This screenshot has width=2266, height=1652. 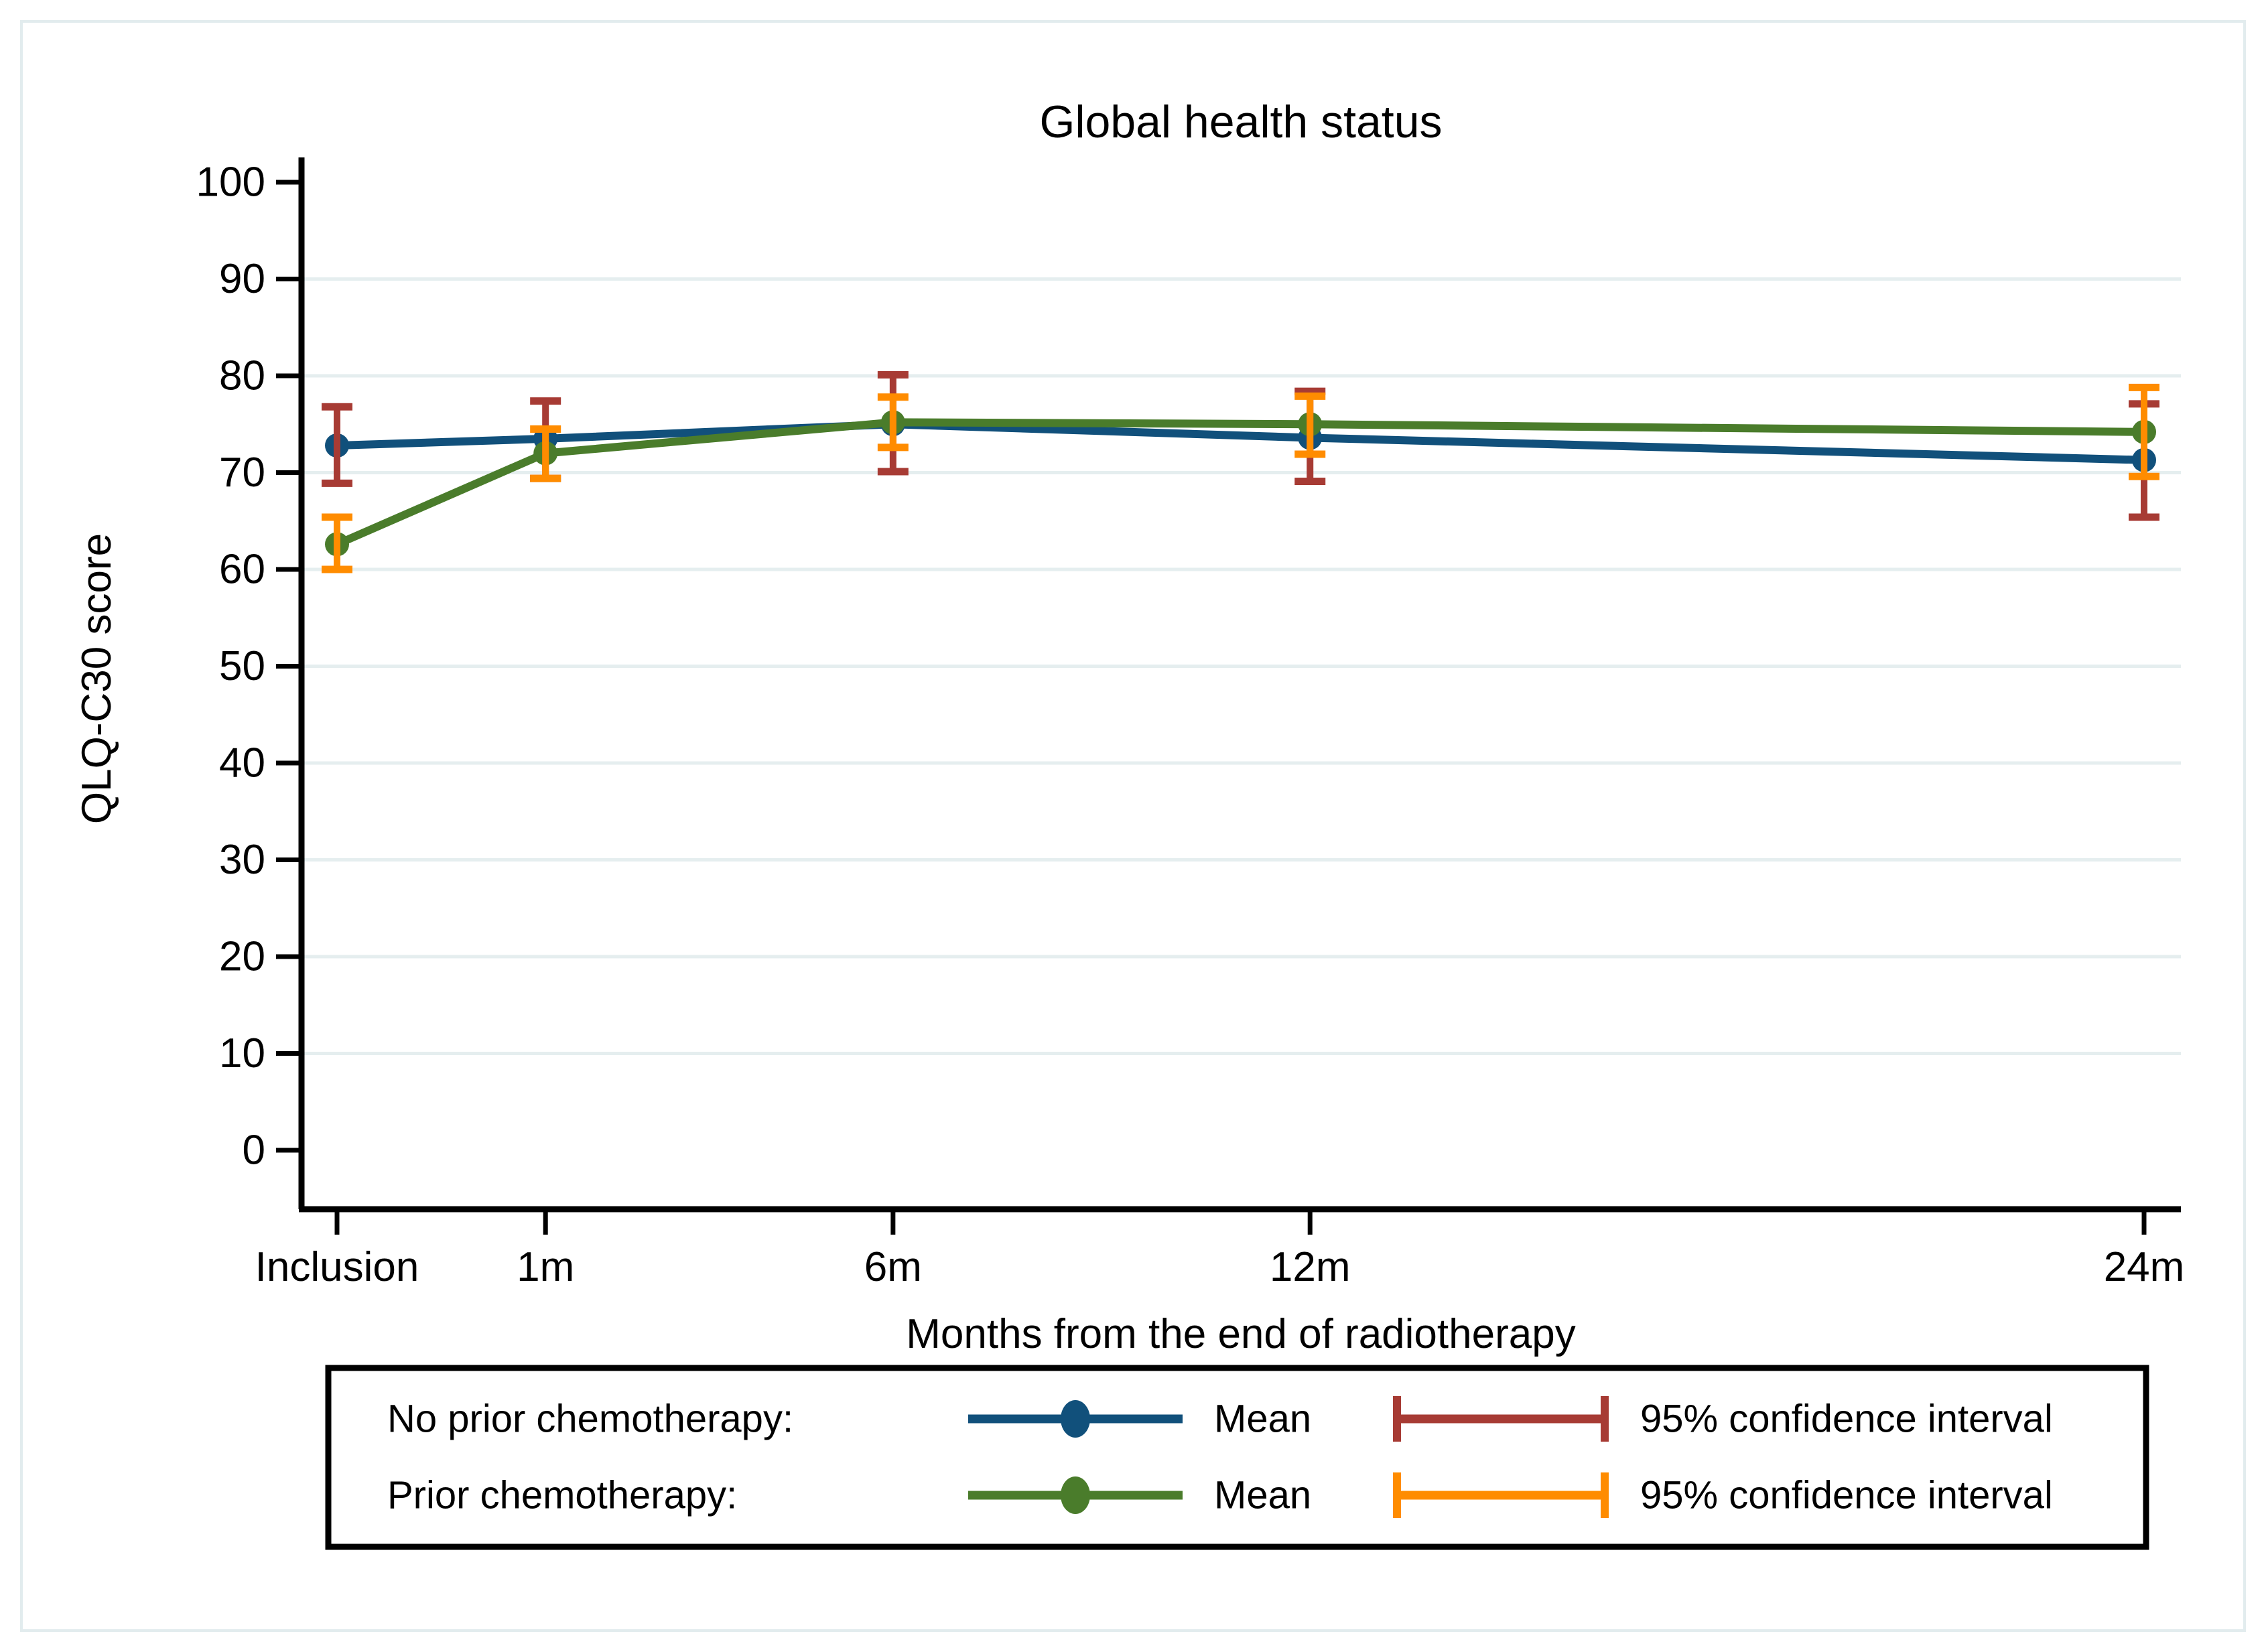 What do you see at coordinates (337, 1267) in the screenshot?
I see `x-tick-label: Inclusion` at bounding box center [337, 1267].